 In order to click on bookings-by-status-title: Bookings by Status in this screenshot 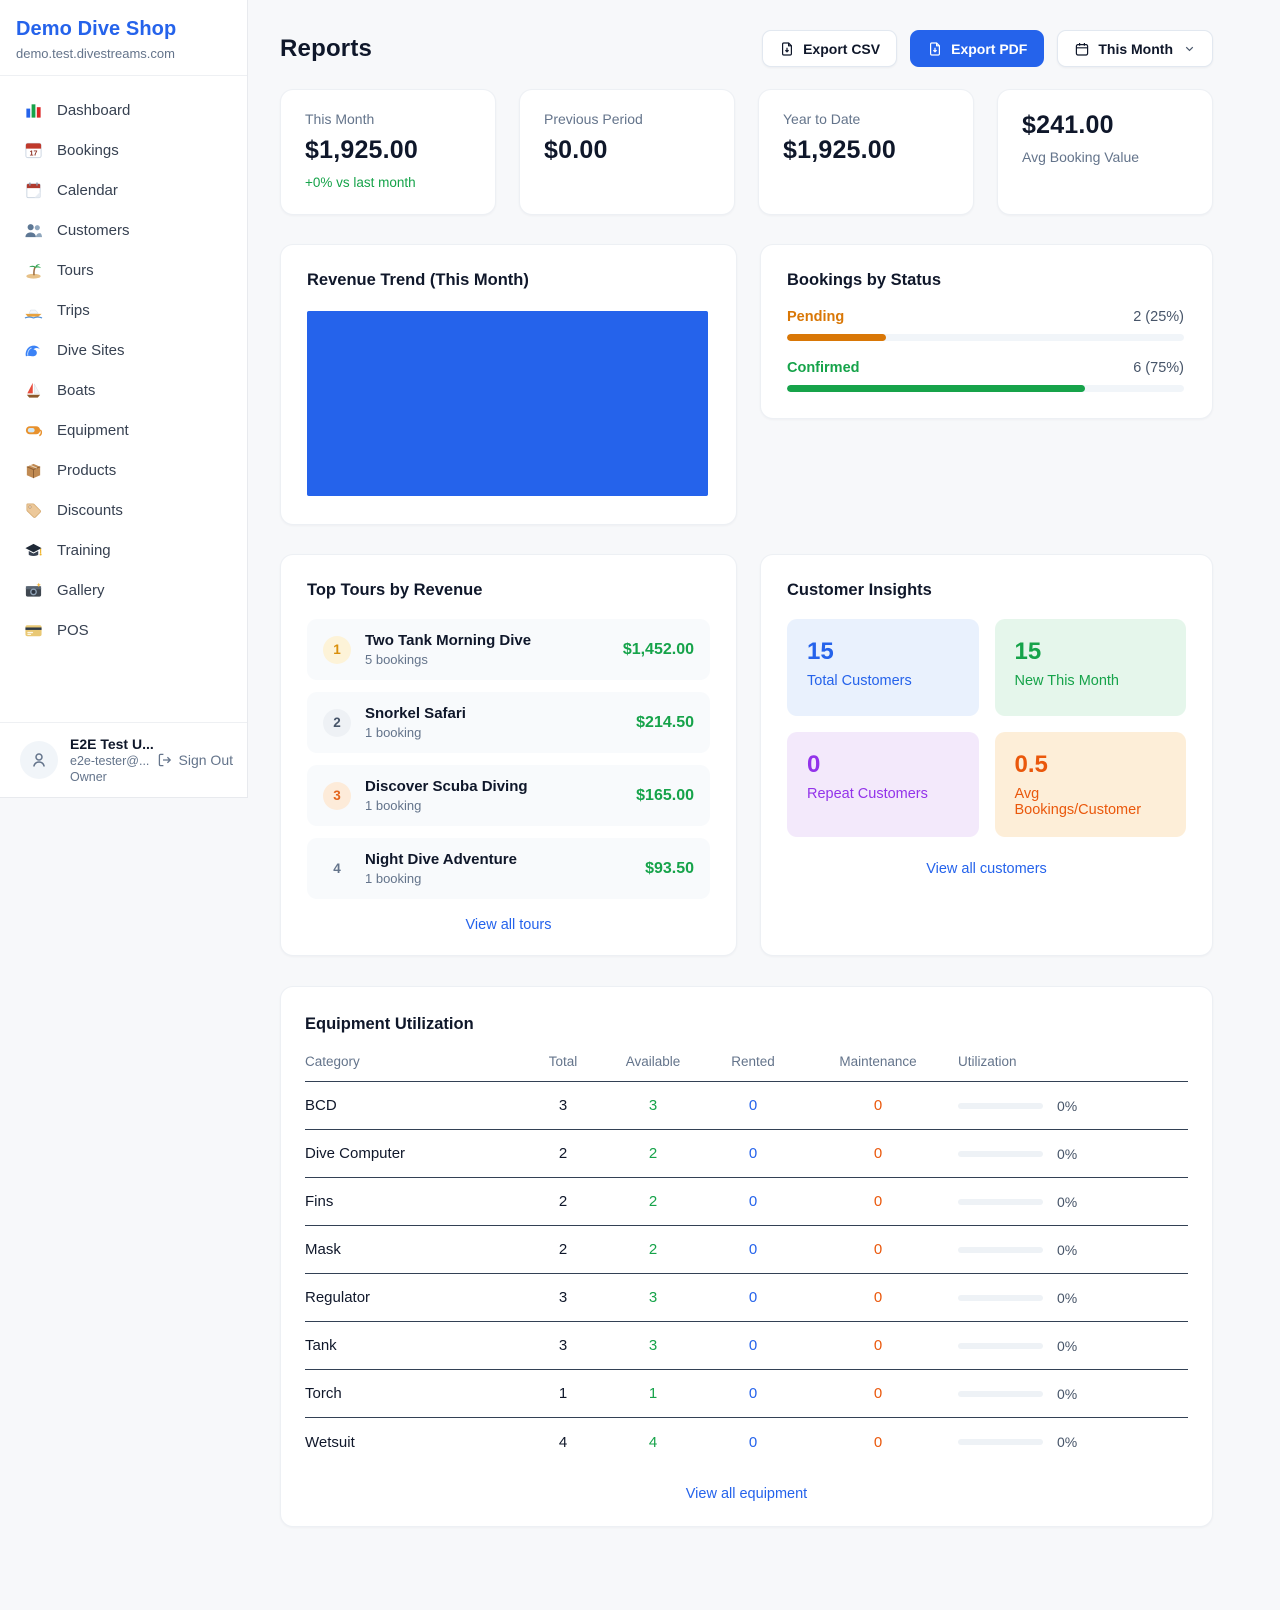, I will do `click(864, 280)`.